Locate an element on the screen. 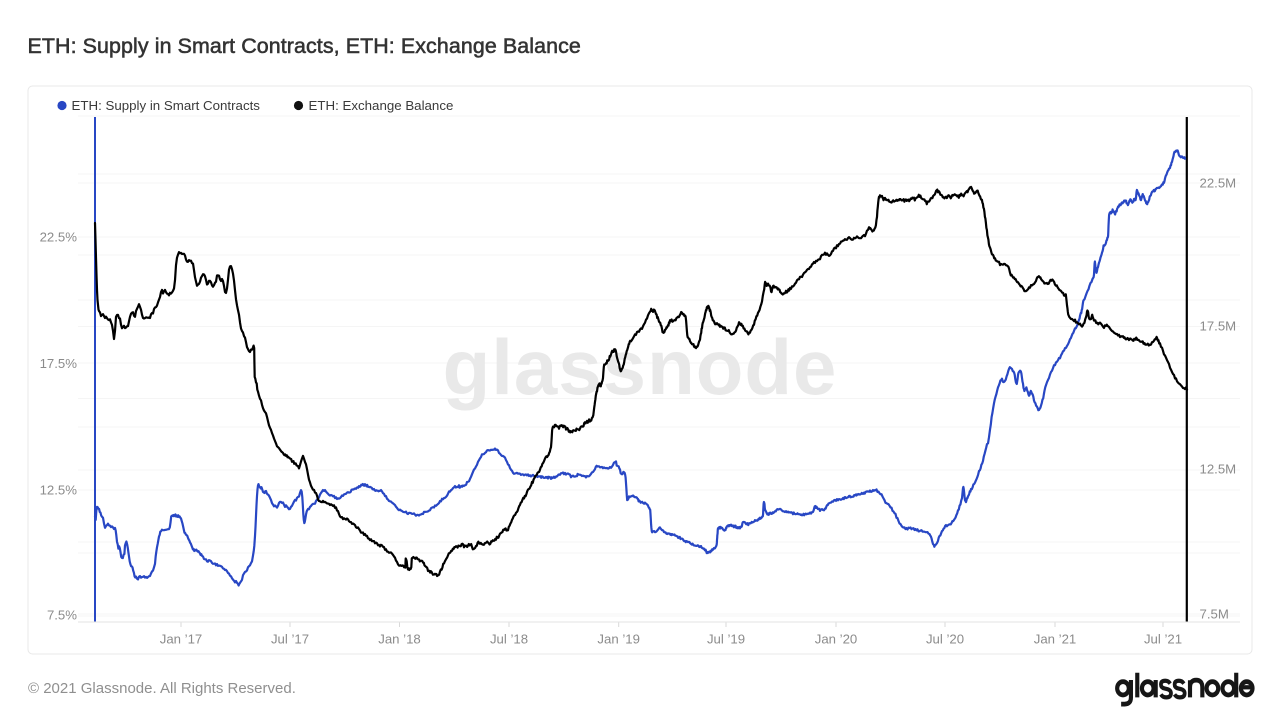  svg-text: 22.5% is located at coordinates (59, 237).